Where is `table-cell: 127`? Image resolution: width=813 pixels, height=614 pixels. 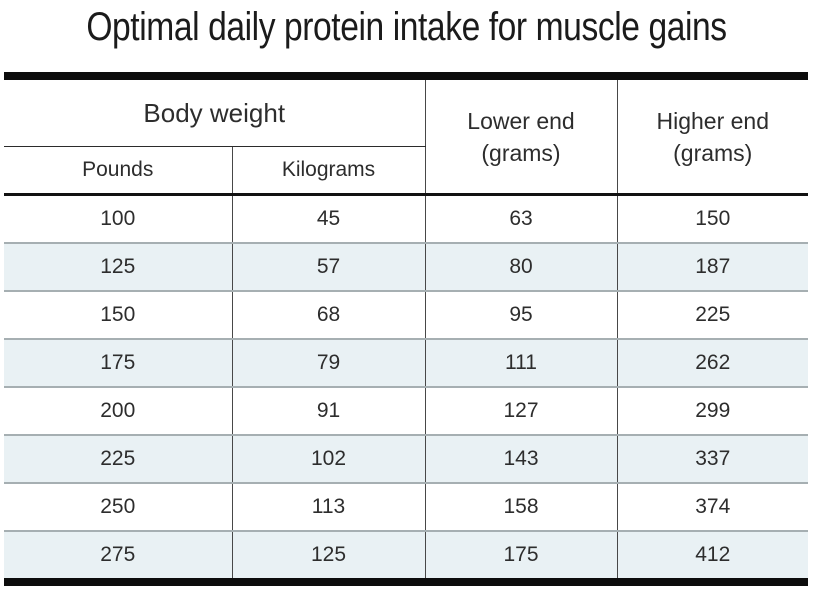 table-cell: 127 is located at coordinates (520, 410).